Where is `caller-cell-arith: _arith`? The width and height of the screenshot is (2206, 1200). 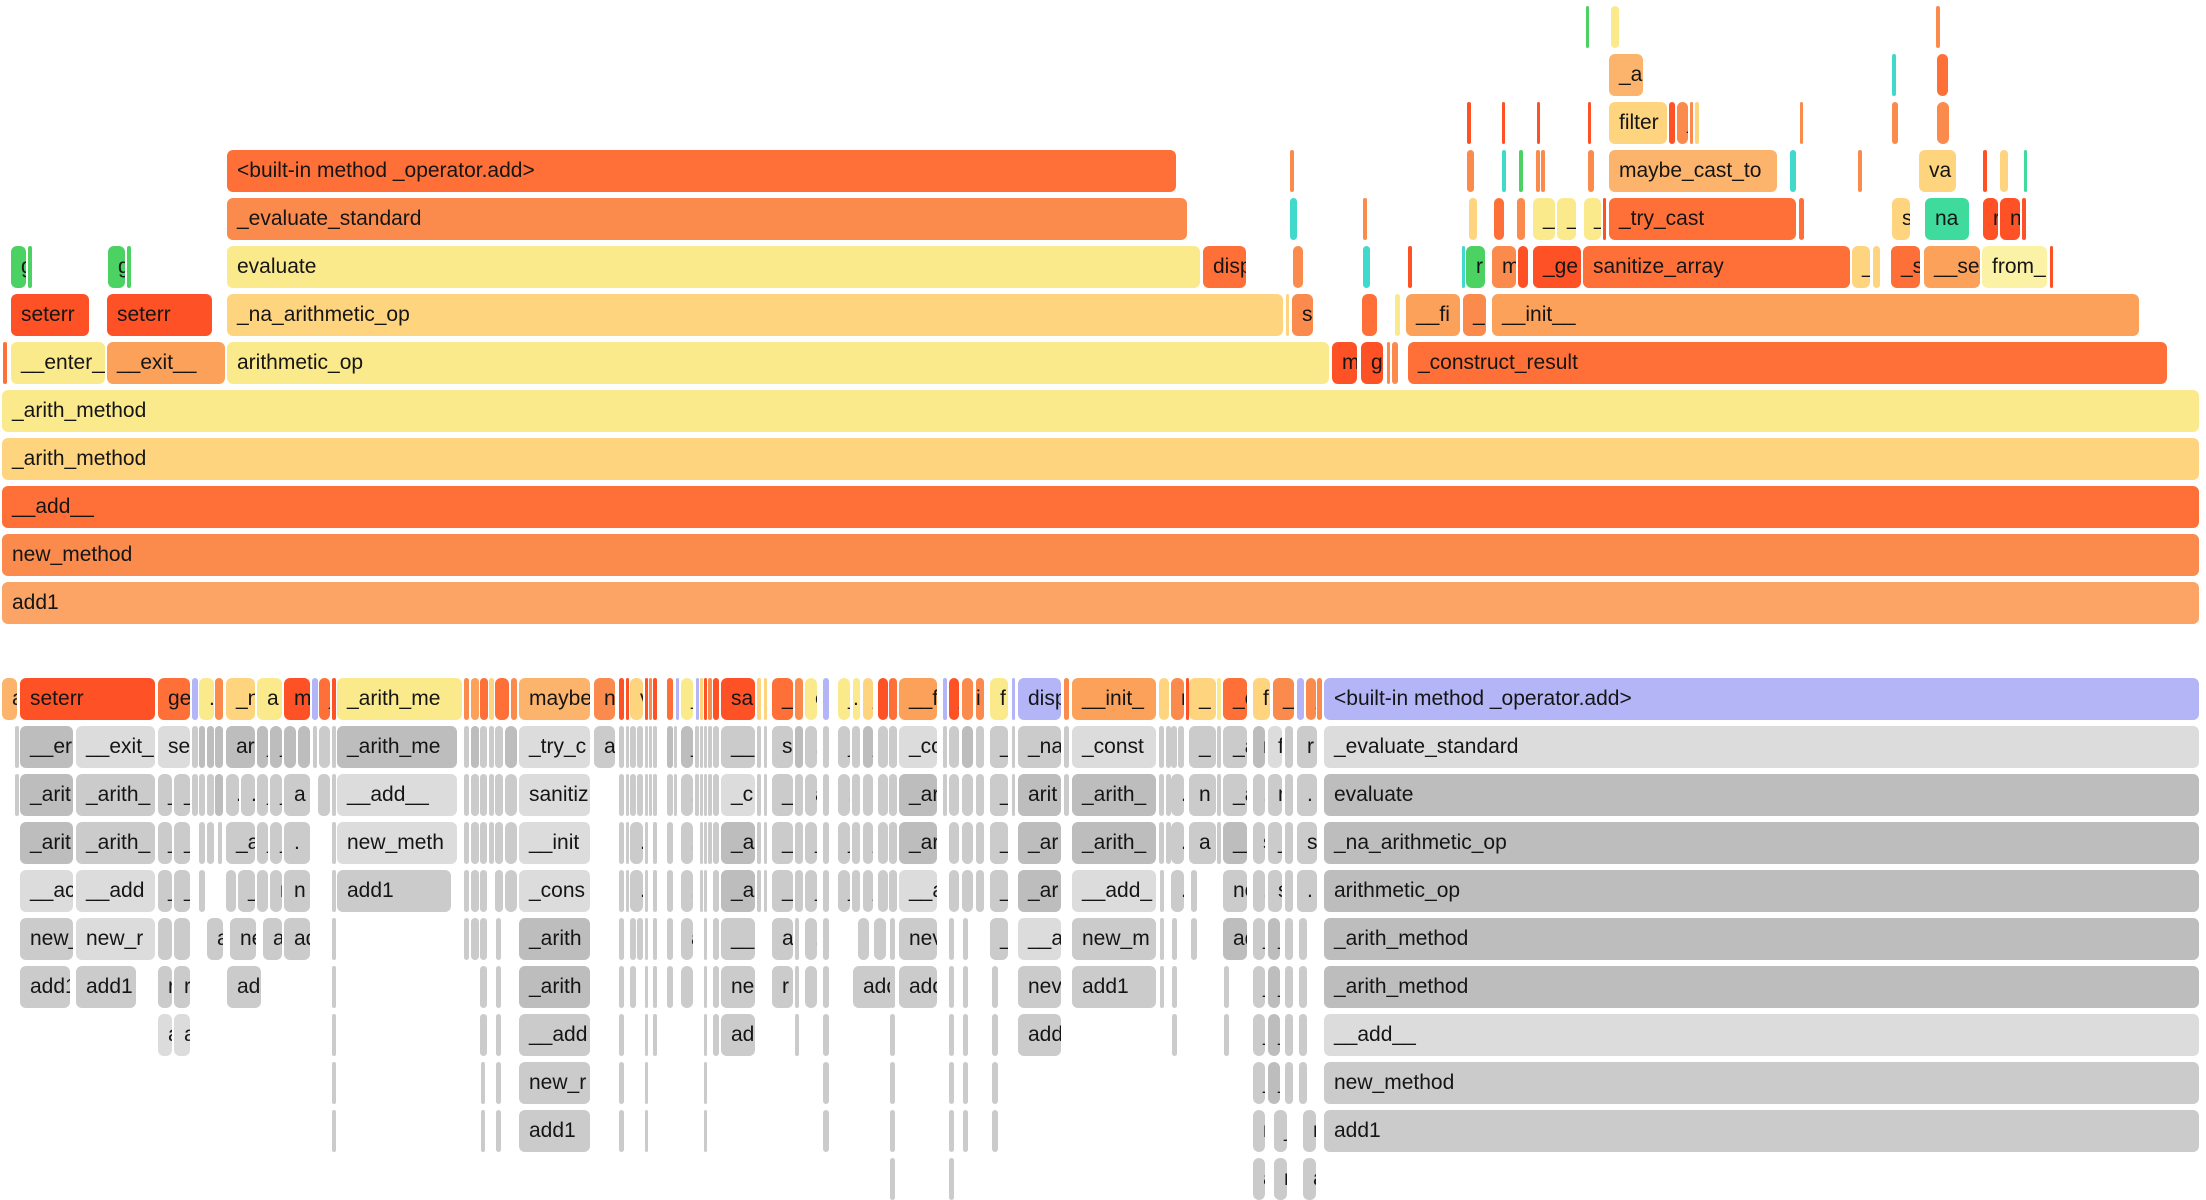
caller-cell-arith: _arith is located at coordinates (554, 987).